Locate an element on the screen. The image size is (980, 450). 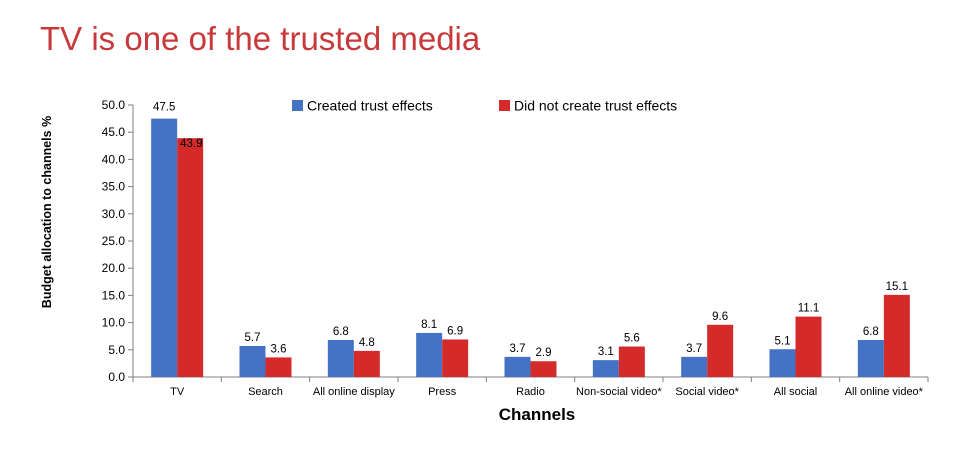
data-label: 9.6 is located at coordinates (720, 317).